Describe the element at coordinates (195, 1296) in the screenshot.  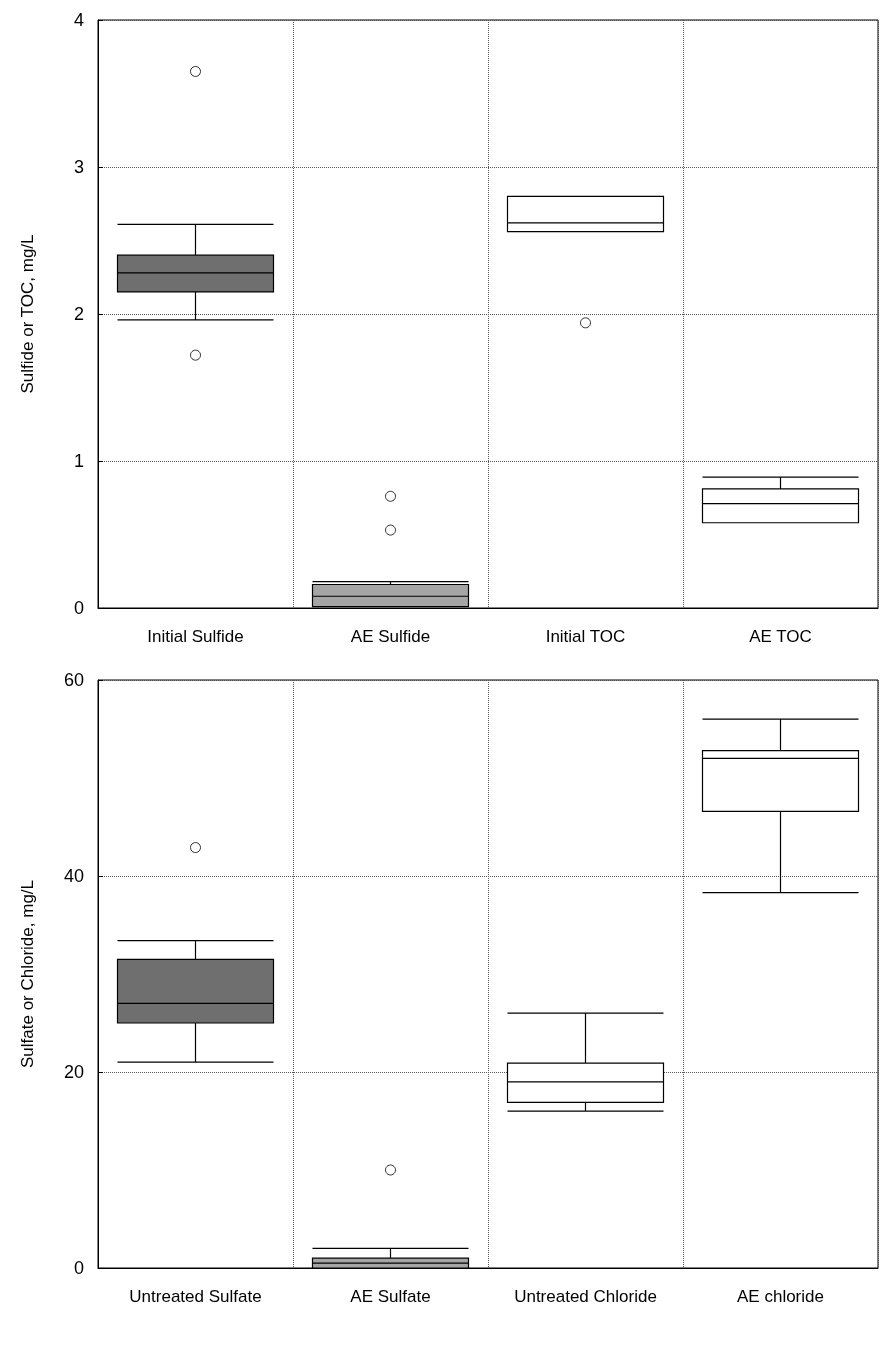
I see `x-tick-label: Untreated Sulfate` at that location.